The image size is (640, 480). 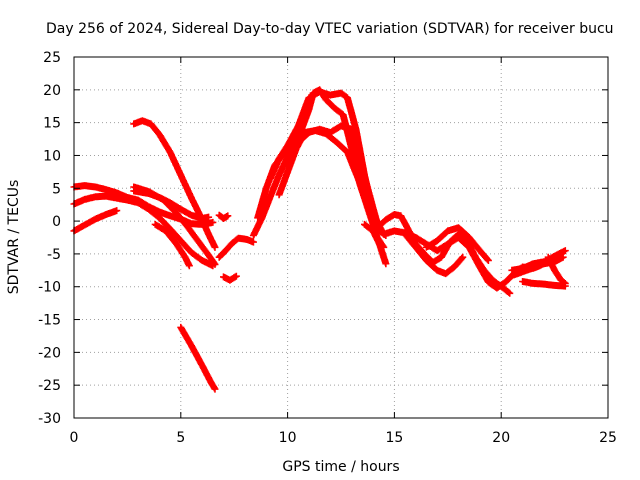 What do you see at coordinates (56, 189) in the screenshot?
I see `y-tick-label: 5` at bounding box center [56, 189].